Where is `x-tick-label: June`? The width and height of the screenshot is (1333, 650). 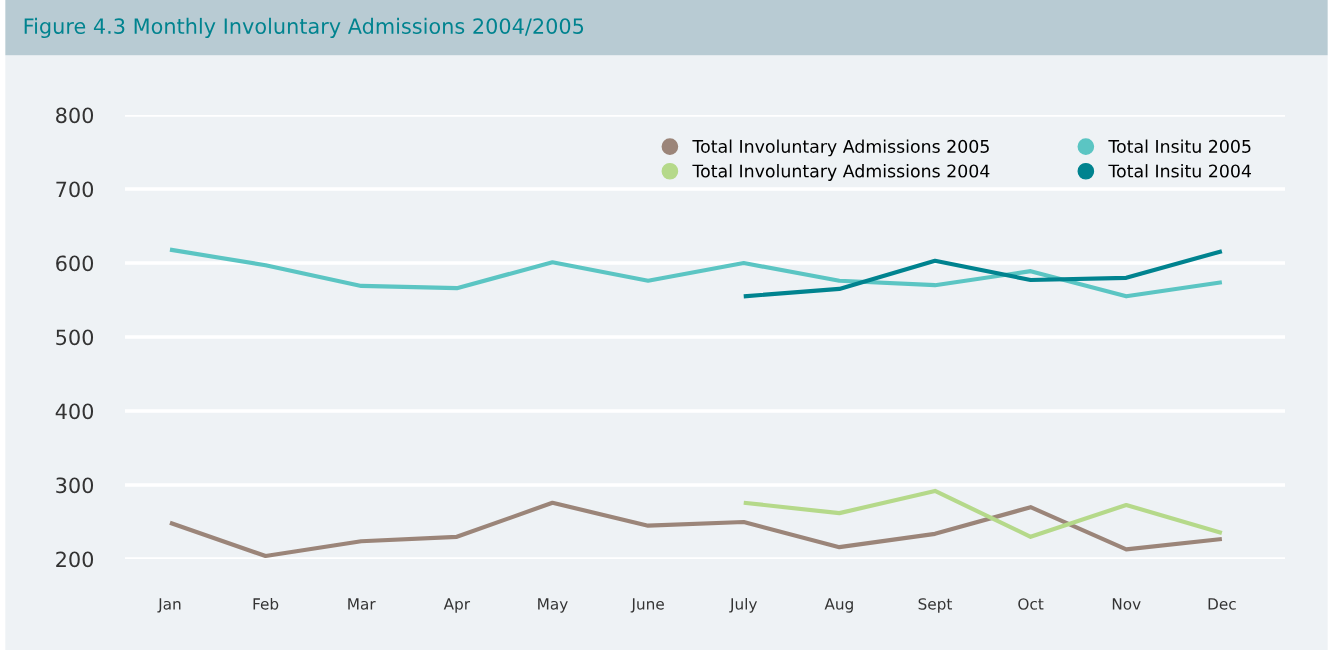 x-tick-label: June is located at coordinates (647, 605).